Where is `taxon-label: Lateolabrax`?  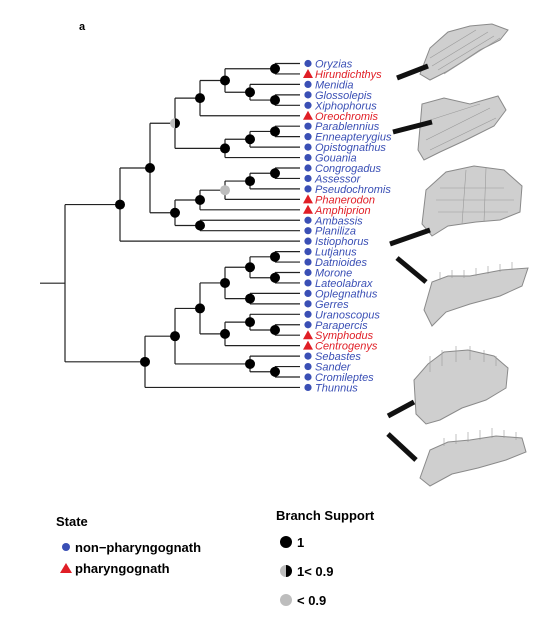
taxon-label: Lateolabrax is located at coordinates (344, 284).